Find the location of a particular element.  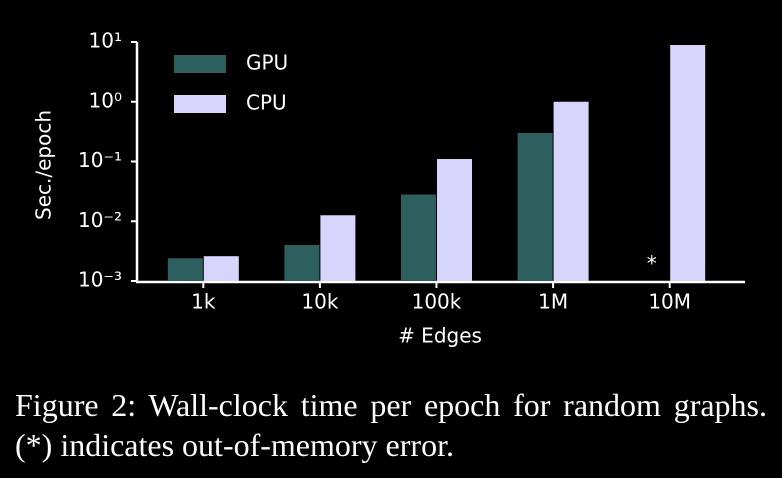

oom-annotation: * is located at coordinates (652, 264).